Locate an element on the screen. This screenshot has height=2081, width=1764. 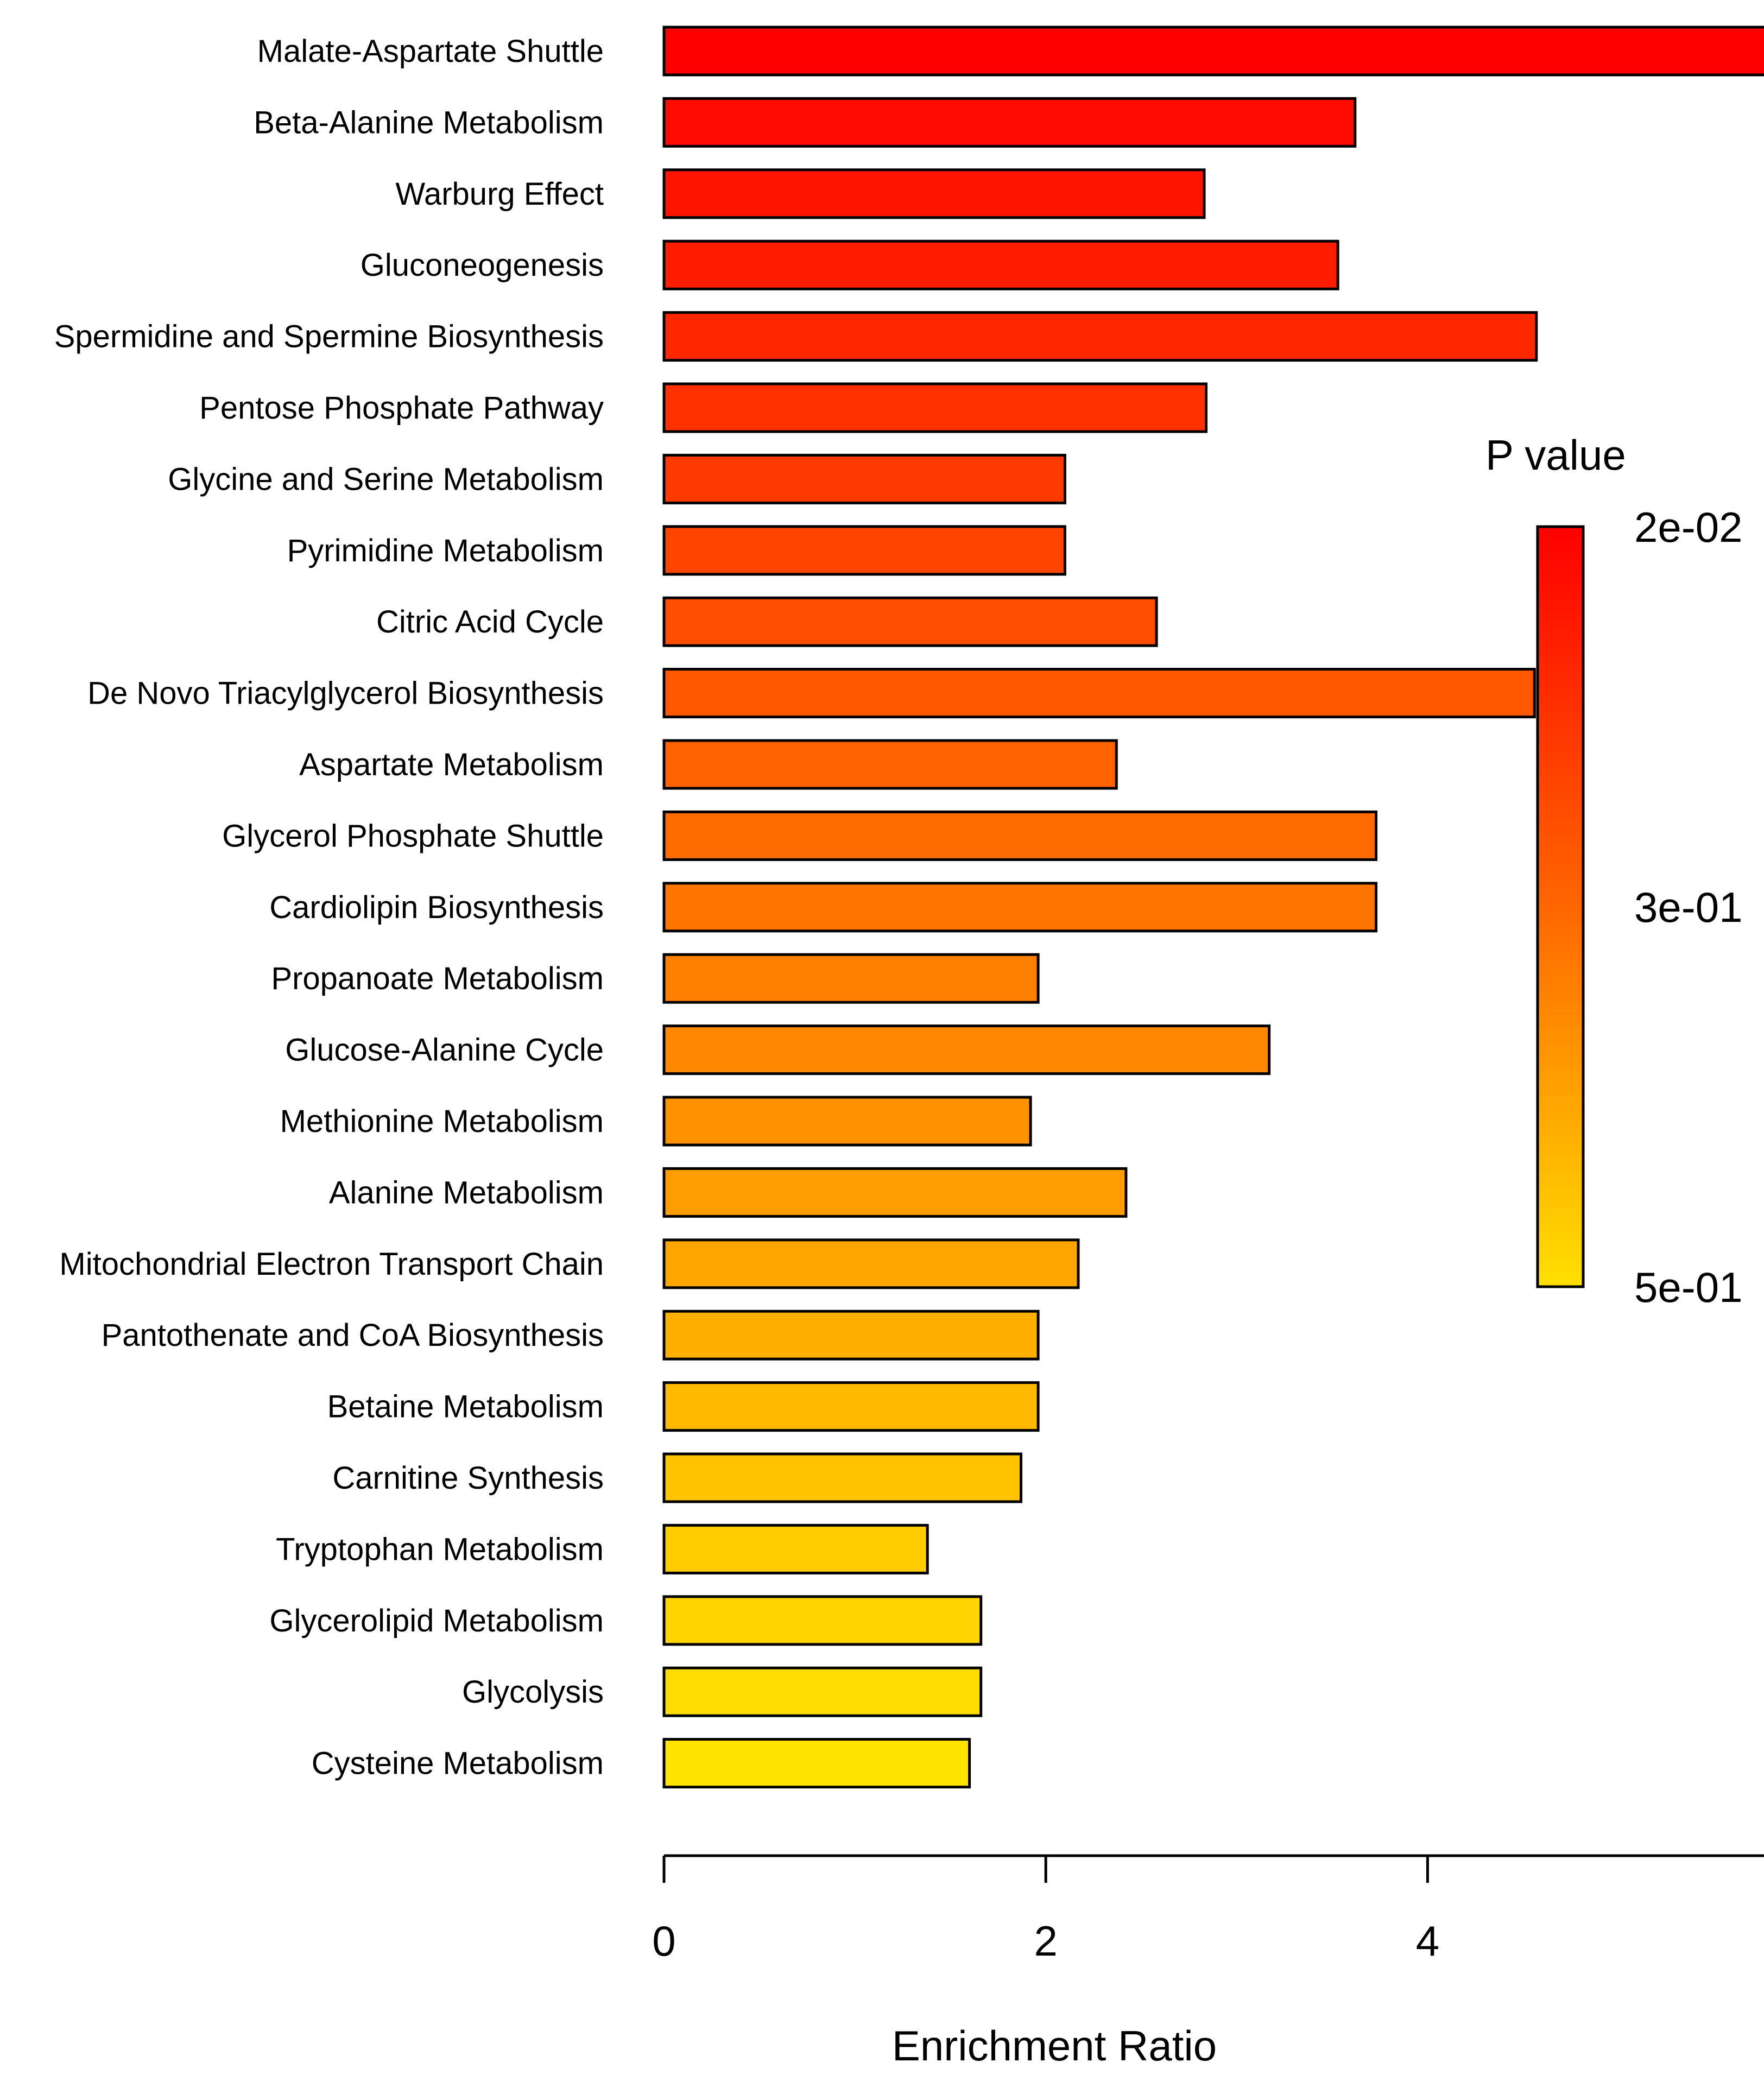
category-label: Beta-Alanine Metabolism is located at coordinates (429, 122).